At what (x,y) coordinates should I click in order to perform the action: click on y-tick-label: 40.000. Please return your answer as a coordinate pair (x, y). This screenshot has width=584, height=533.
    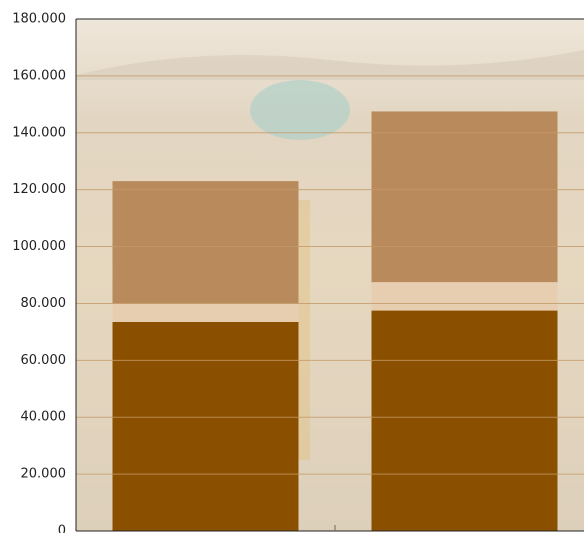
    Looking at the image, I should click on (44, 417).